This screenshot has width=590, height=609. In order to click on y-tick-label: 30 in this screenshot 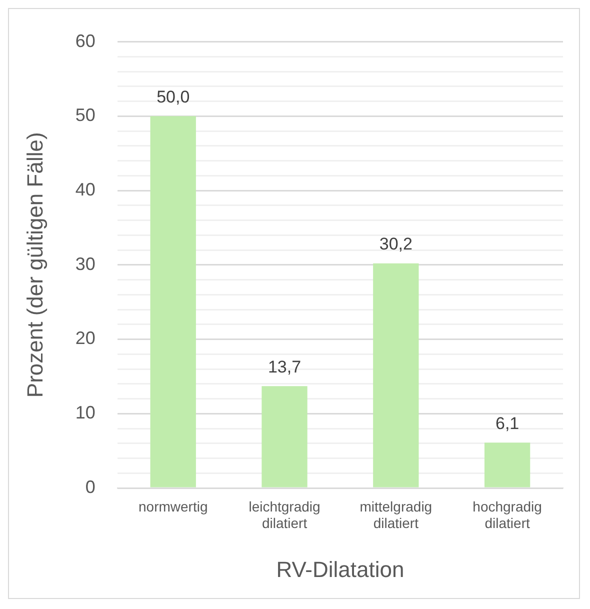, I will do `click(85, 264)`.